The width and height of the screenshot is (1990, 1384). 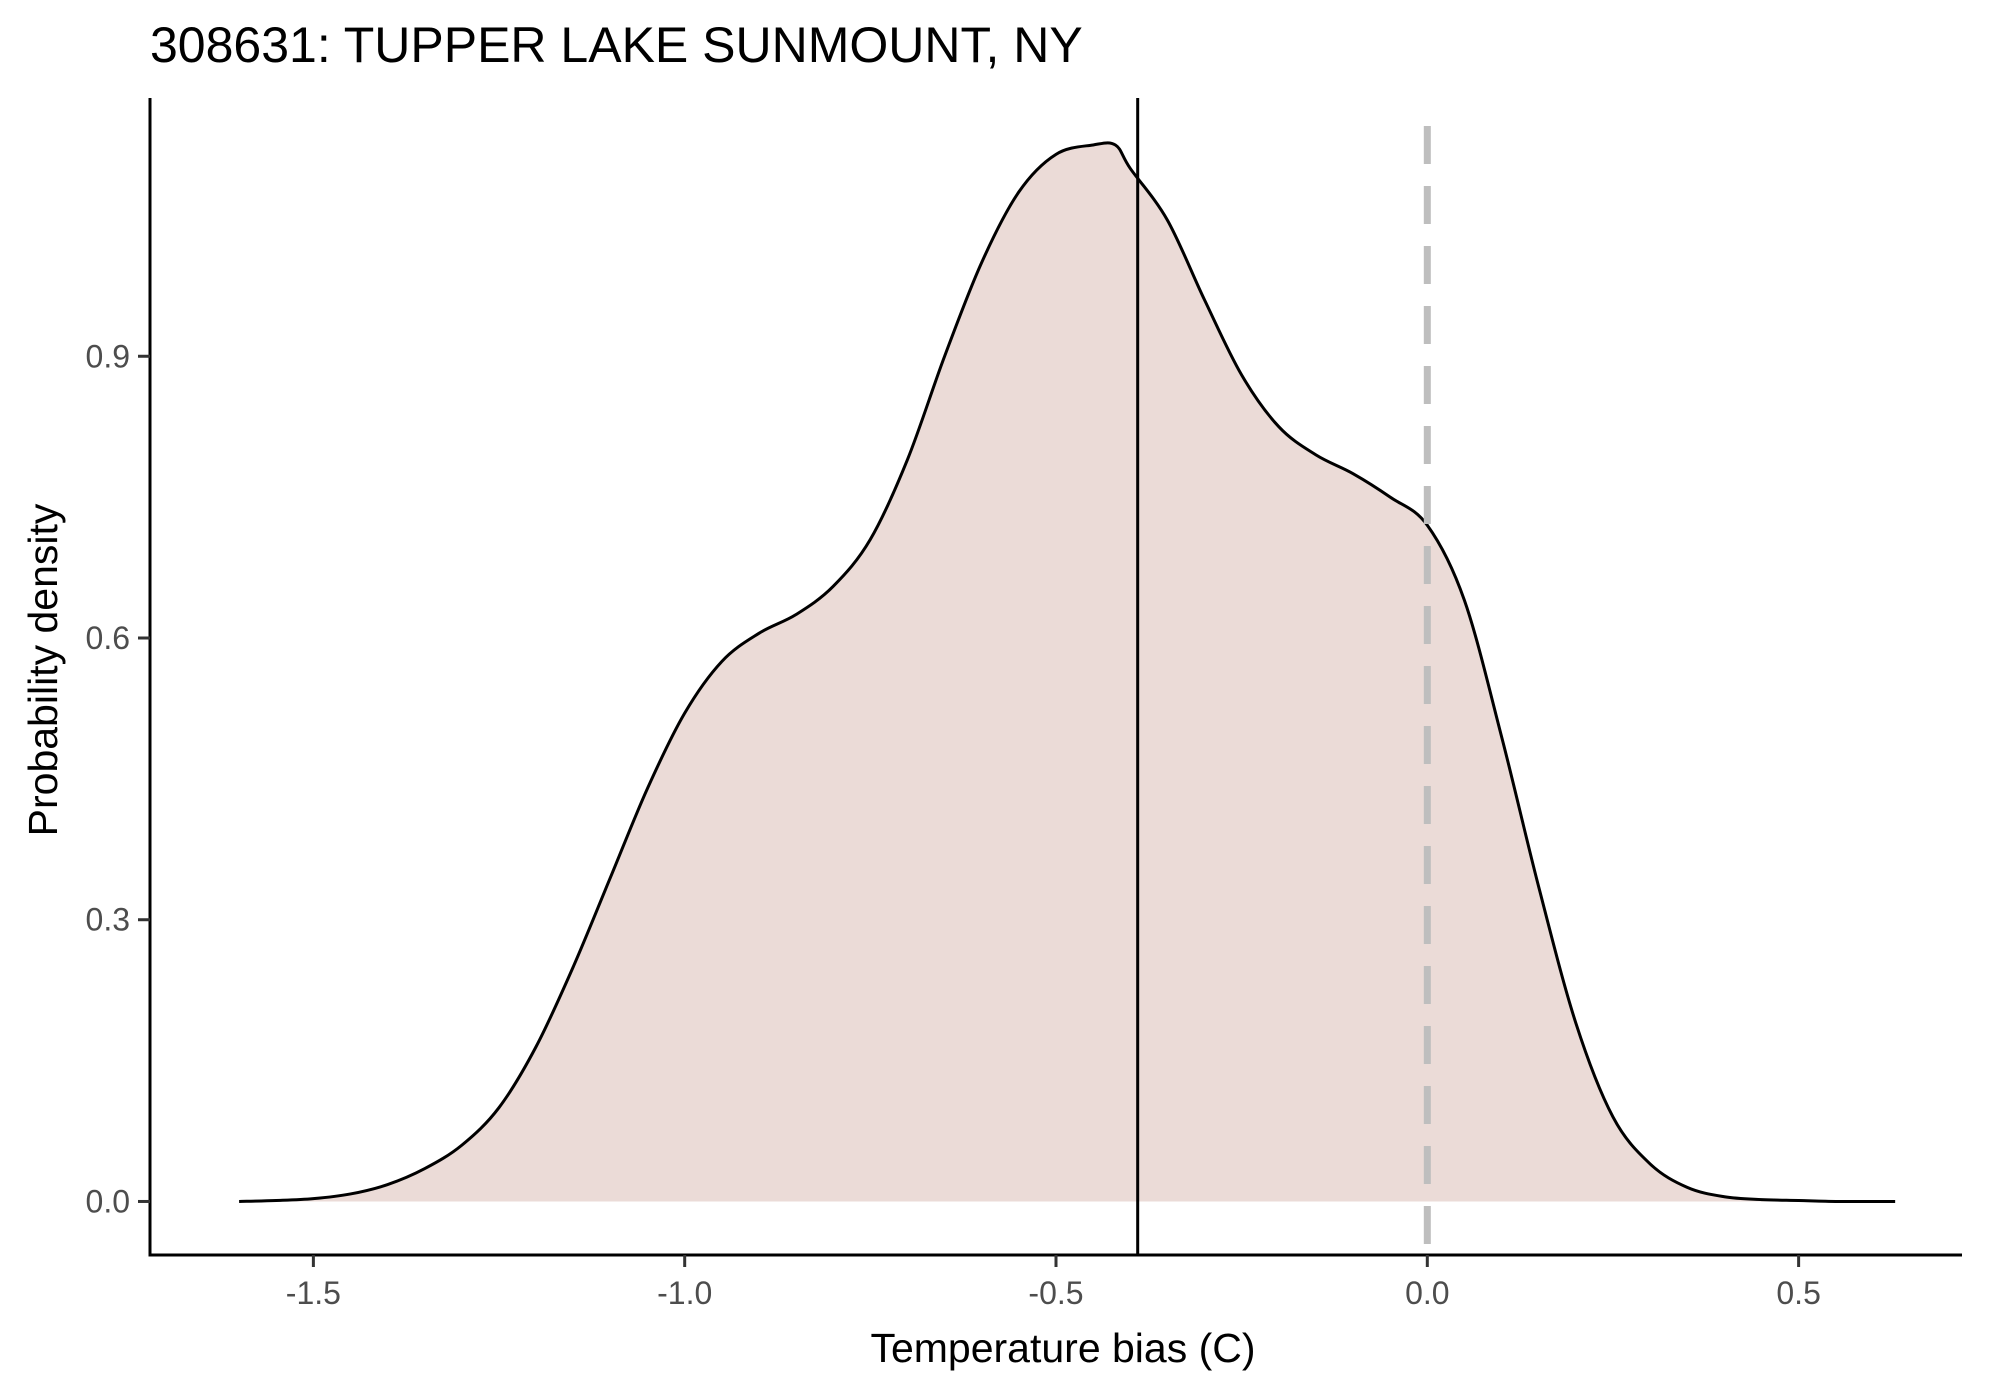 What do you see at coordinates (108, 638) in the screenshot?
I see `y-tick-label: 0.6` at bounding box center [108, 638].